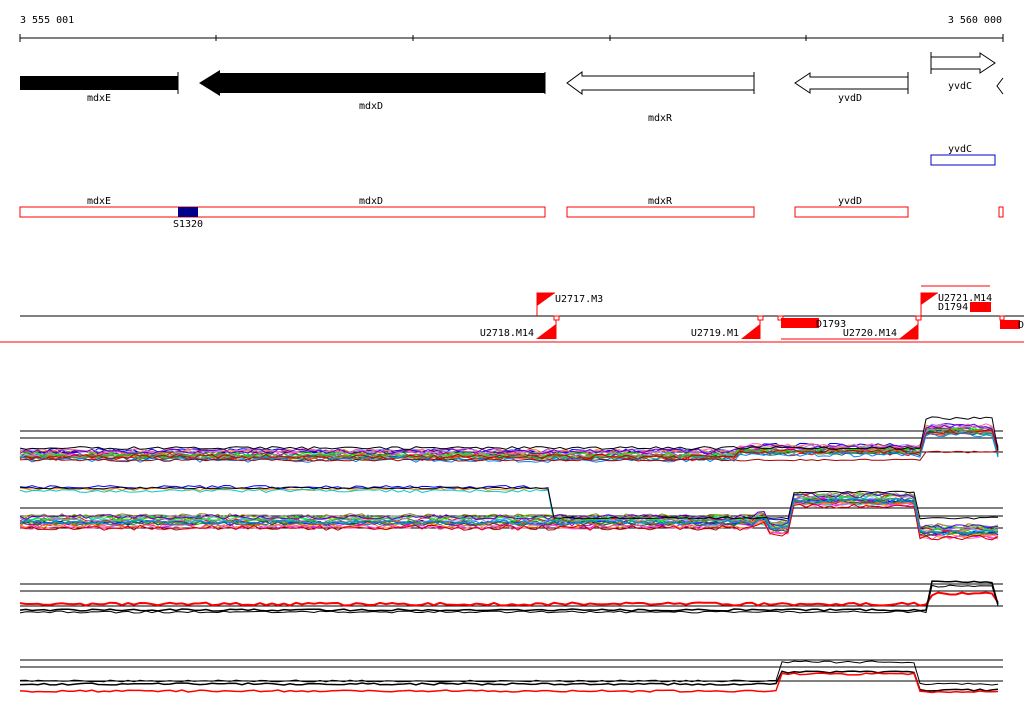 This screenshot has width=1024, height=714. Describe the element at coordinates (507, 333) in the screenshot. I see `transcript-label-U2718.M14: U2718.M14` at that location.